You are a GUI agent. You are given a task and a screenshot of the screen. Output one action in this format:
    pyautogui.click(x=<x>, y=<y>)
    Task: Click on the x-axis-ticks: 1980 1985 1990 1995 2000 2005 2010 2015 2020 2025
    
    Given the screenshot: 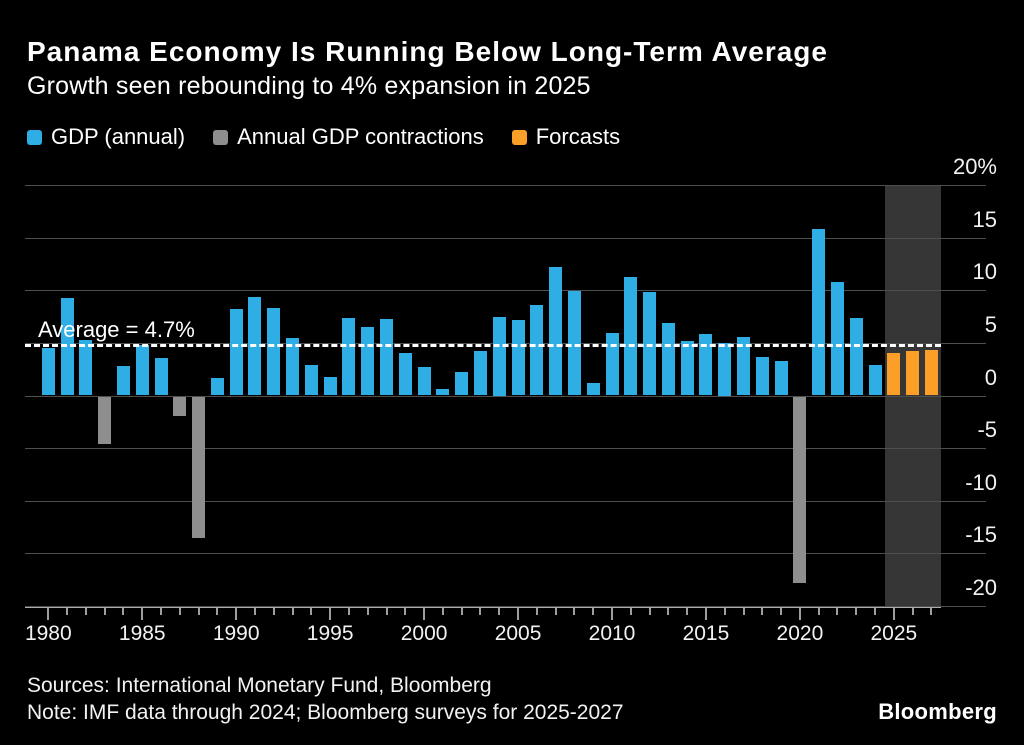 What is the action you would take?
    pyautogui.click(x=495, y=630)
    